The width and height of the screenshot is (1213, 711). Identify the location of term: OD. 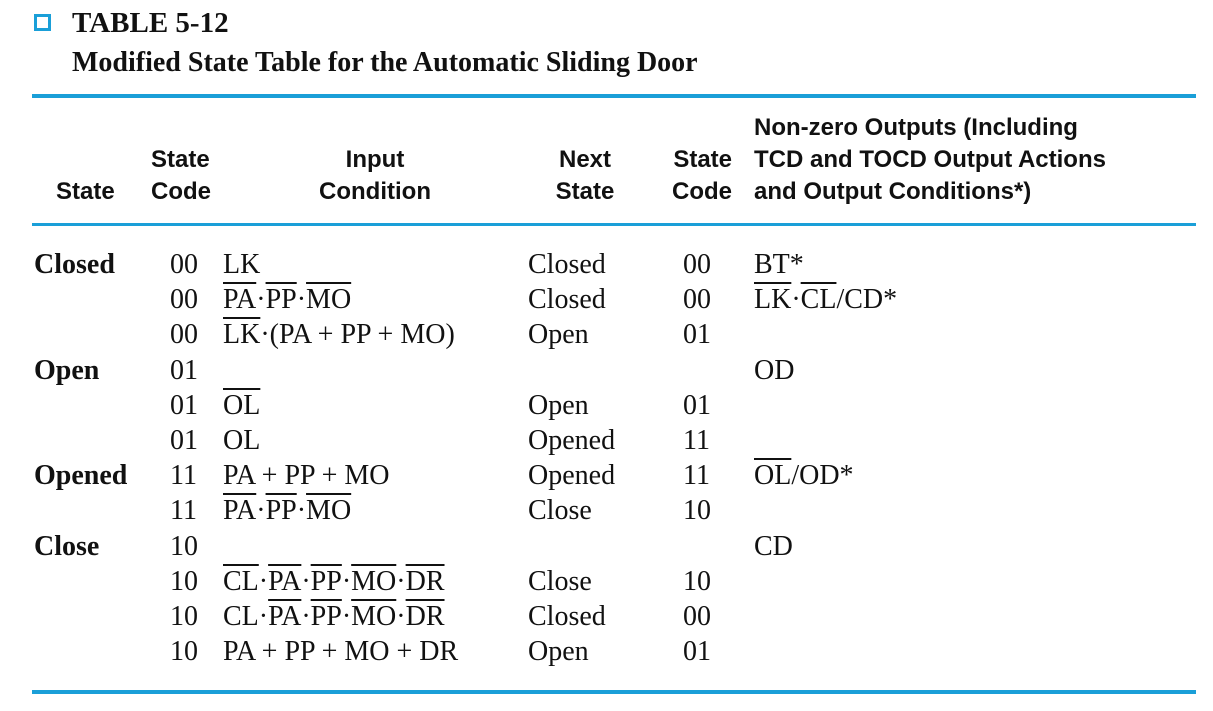
(774, 370).